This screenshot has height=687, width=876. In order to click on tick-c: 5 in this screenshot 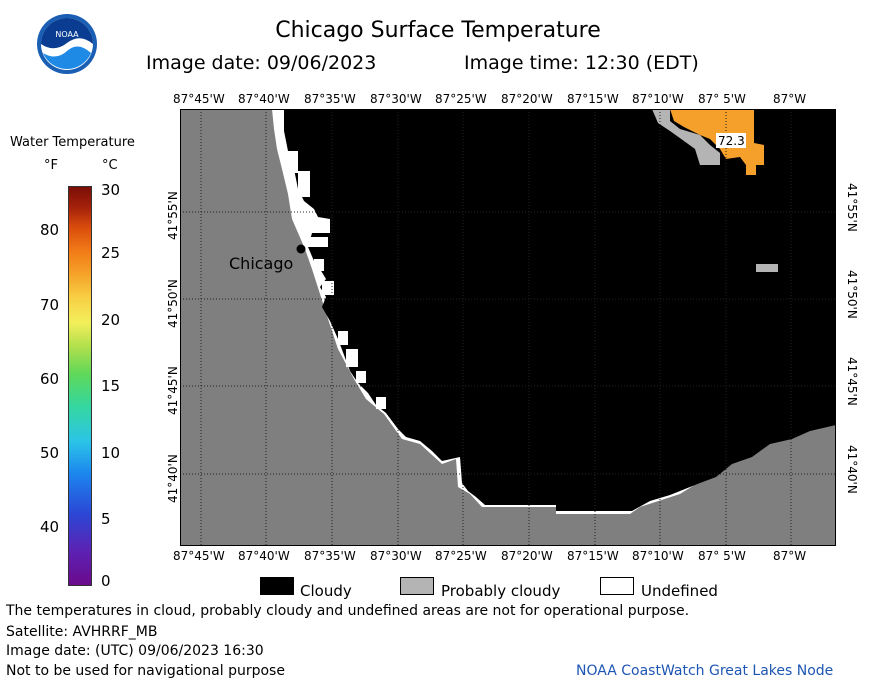, I will do `click(106, 519)`.